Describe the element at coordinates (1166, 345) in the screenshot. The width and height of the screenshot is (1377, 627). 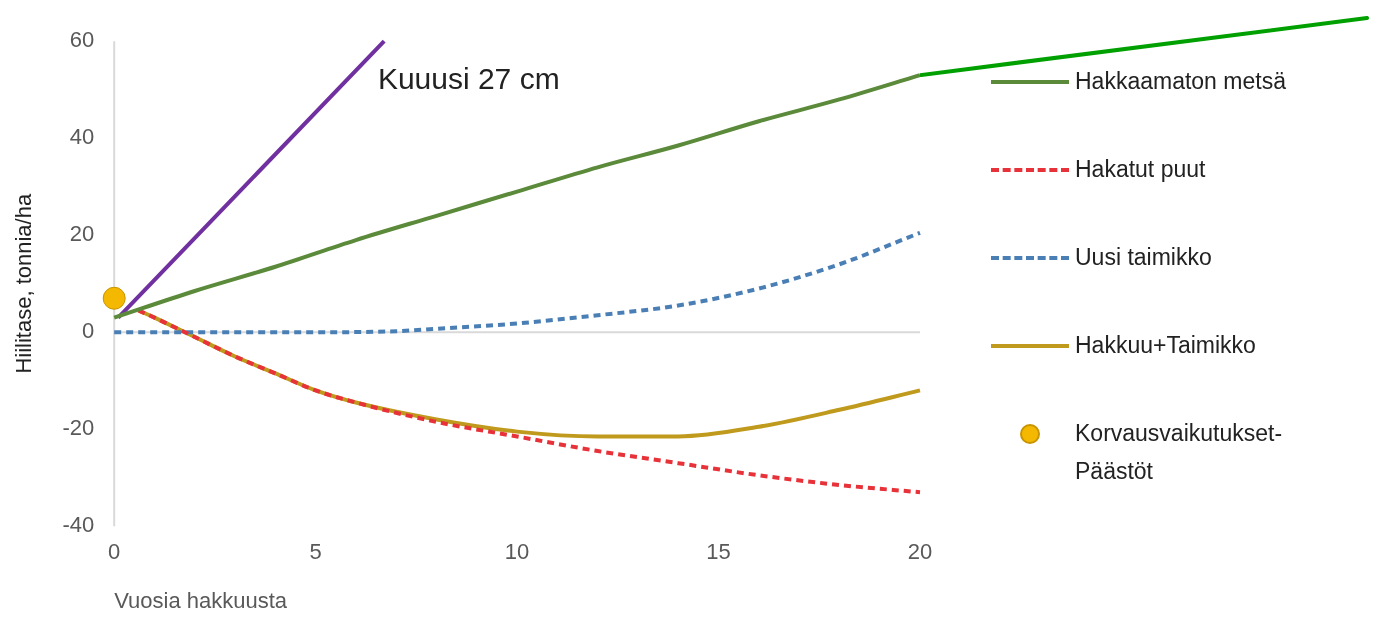
I see `legend-label: Hakkuu+Taimikko` at that location.